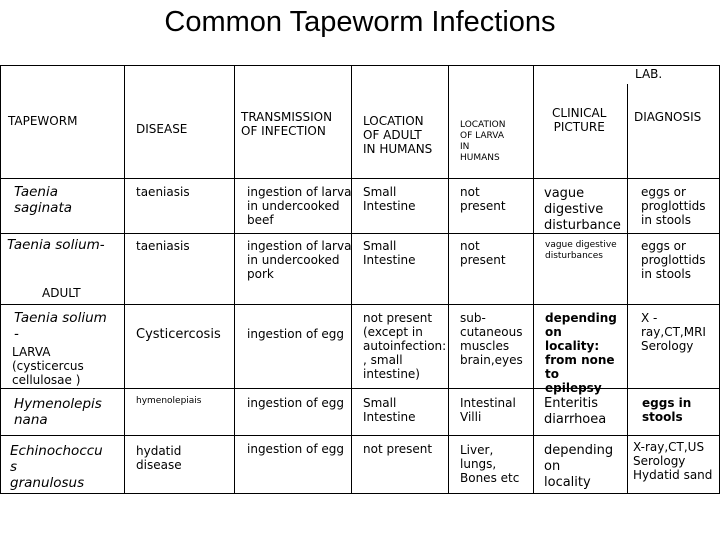 This screenshot has height=540, width=720. I want to click on clinical-picture: vague digestive disturbances, so click(581, 250).